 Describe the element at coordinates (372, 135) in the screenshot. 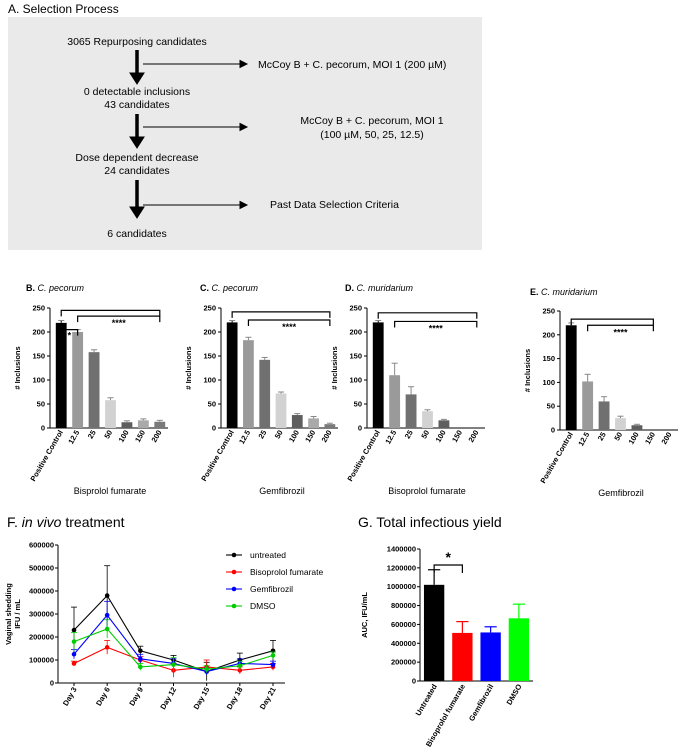

I see `arrow-2-label-2: (100 µM, 50, 25, 12.5)` at that location.